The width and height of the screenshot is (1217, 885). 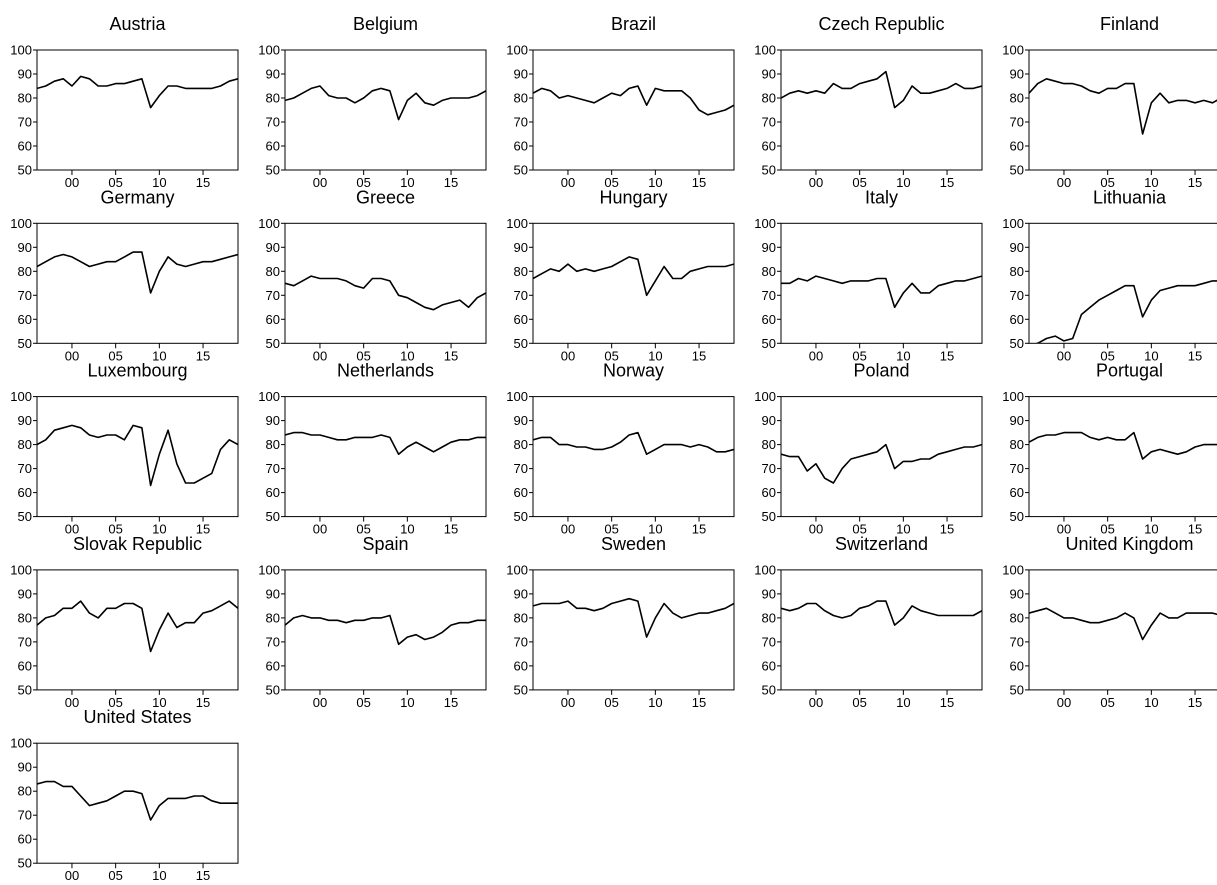 What do you see at coordinates (372, 275) in the screenshot?
I see `panel: Greece 50 60 70 80 90 100 00 05 10 15` at bounding box center [372, 275].